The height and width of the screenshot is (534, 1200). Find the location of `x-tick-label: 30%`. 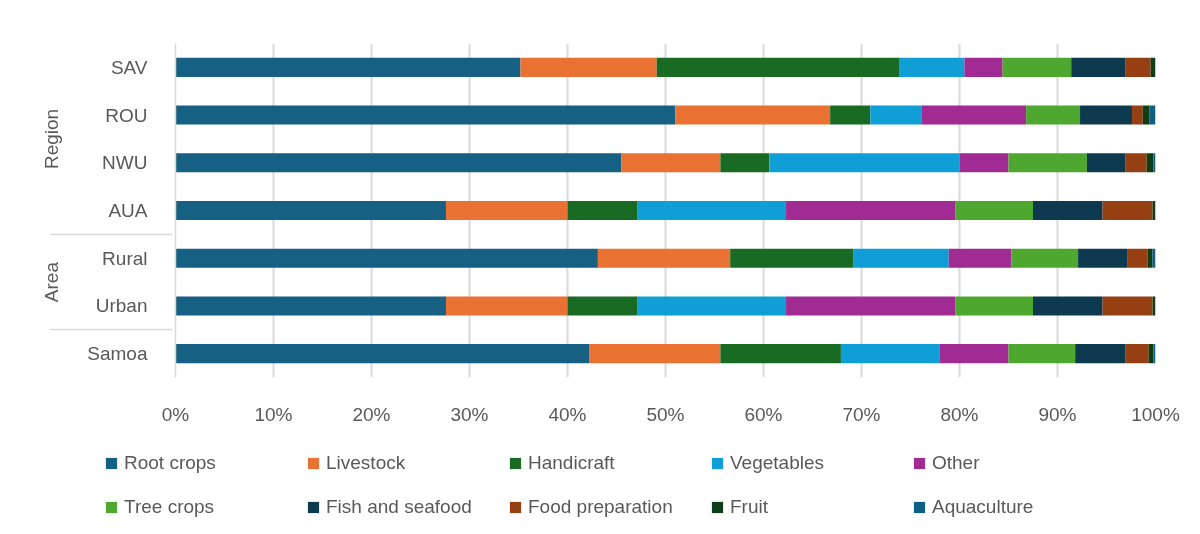

x-tick-label: 30% is located at coordinates (469, 414).